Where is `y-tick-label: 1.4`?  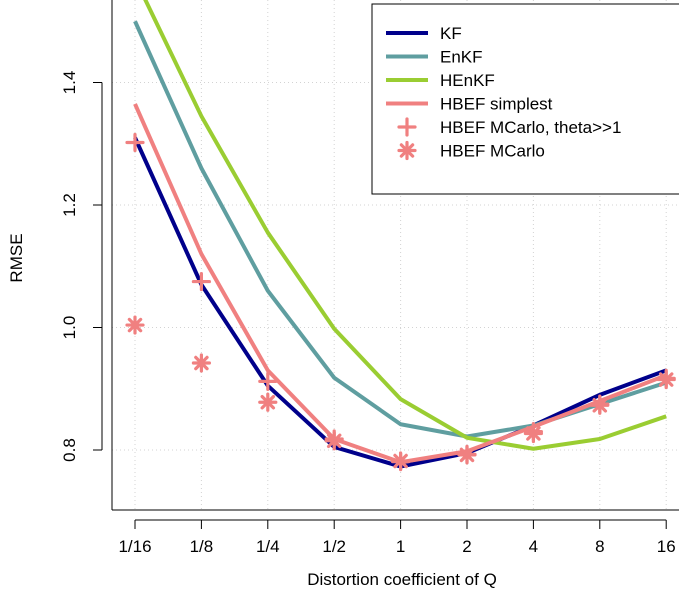 y-tick-label: 1.4 is located at coordinates (69, 83).